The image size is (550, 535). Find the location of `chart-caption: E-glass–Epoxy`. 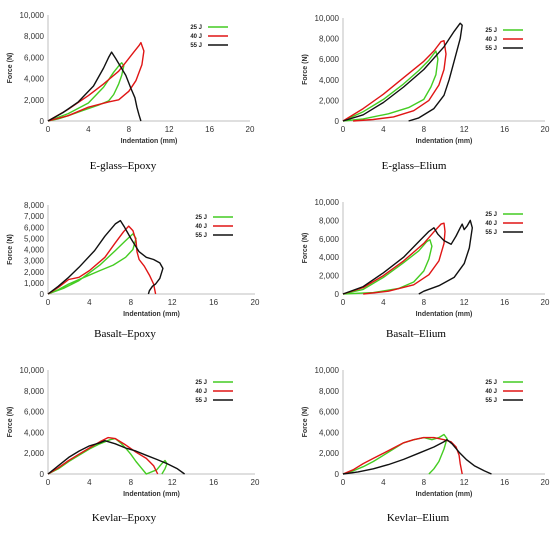

chart-caption: E-glass–Epoxy is located at coordinates (123, 166).